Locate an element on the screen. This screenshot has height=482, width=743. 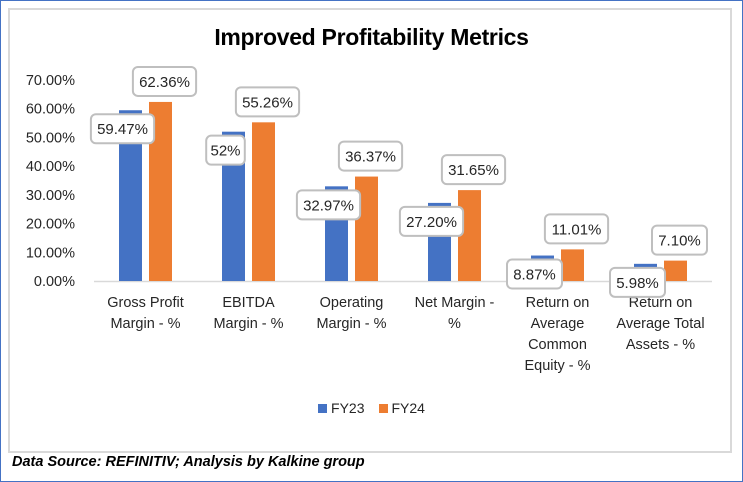
data-label-fy23: 59.47% is located at coordinates (122, 129).